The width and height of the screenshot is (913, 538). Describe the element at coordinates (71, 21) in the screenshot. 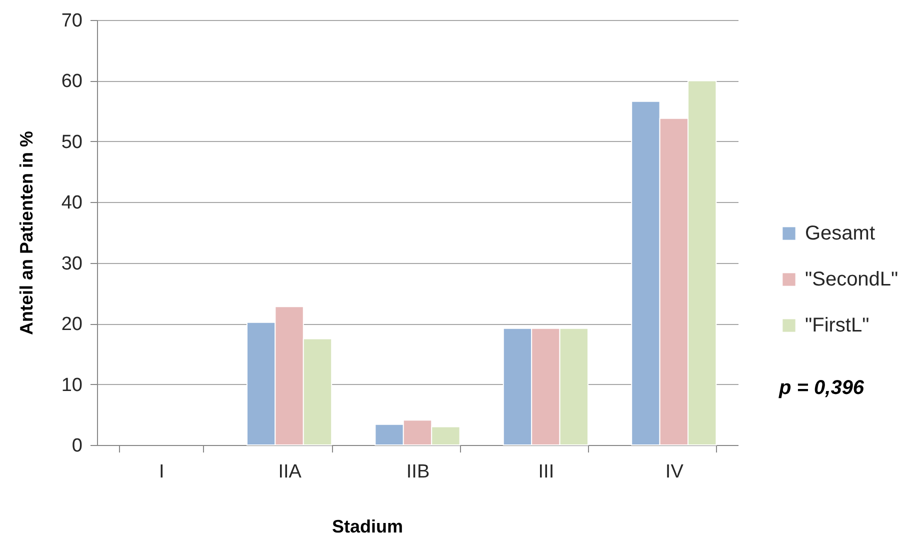

I see `y-tick-label: 70` at that location.